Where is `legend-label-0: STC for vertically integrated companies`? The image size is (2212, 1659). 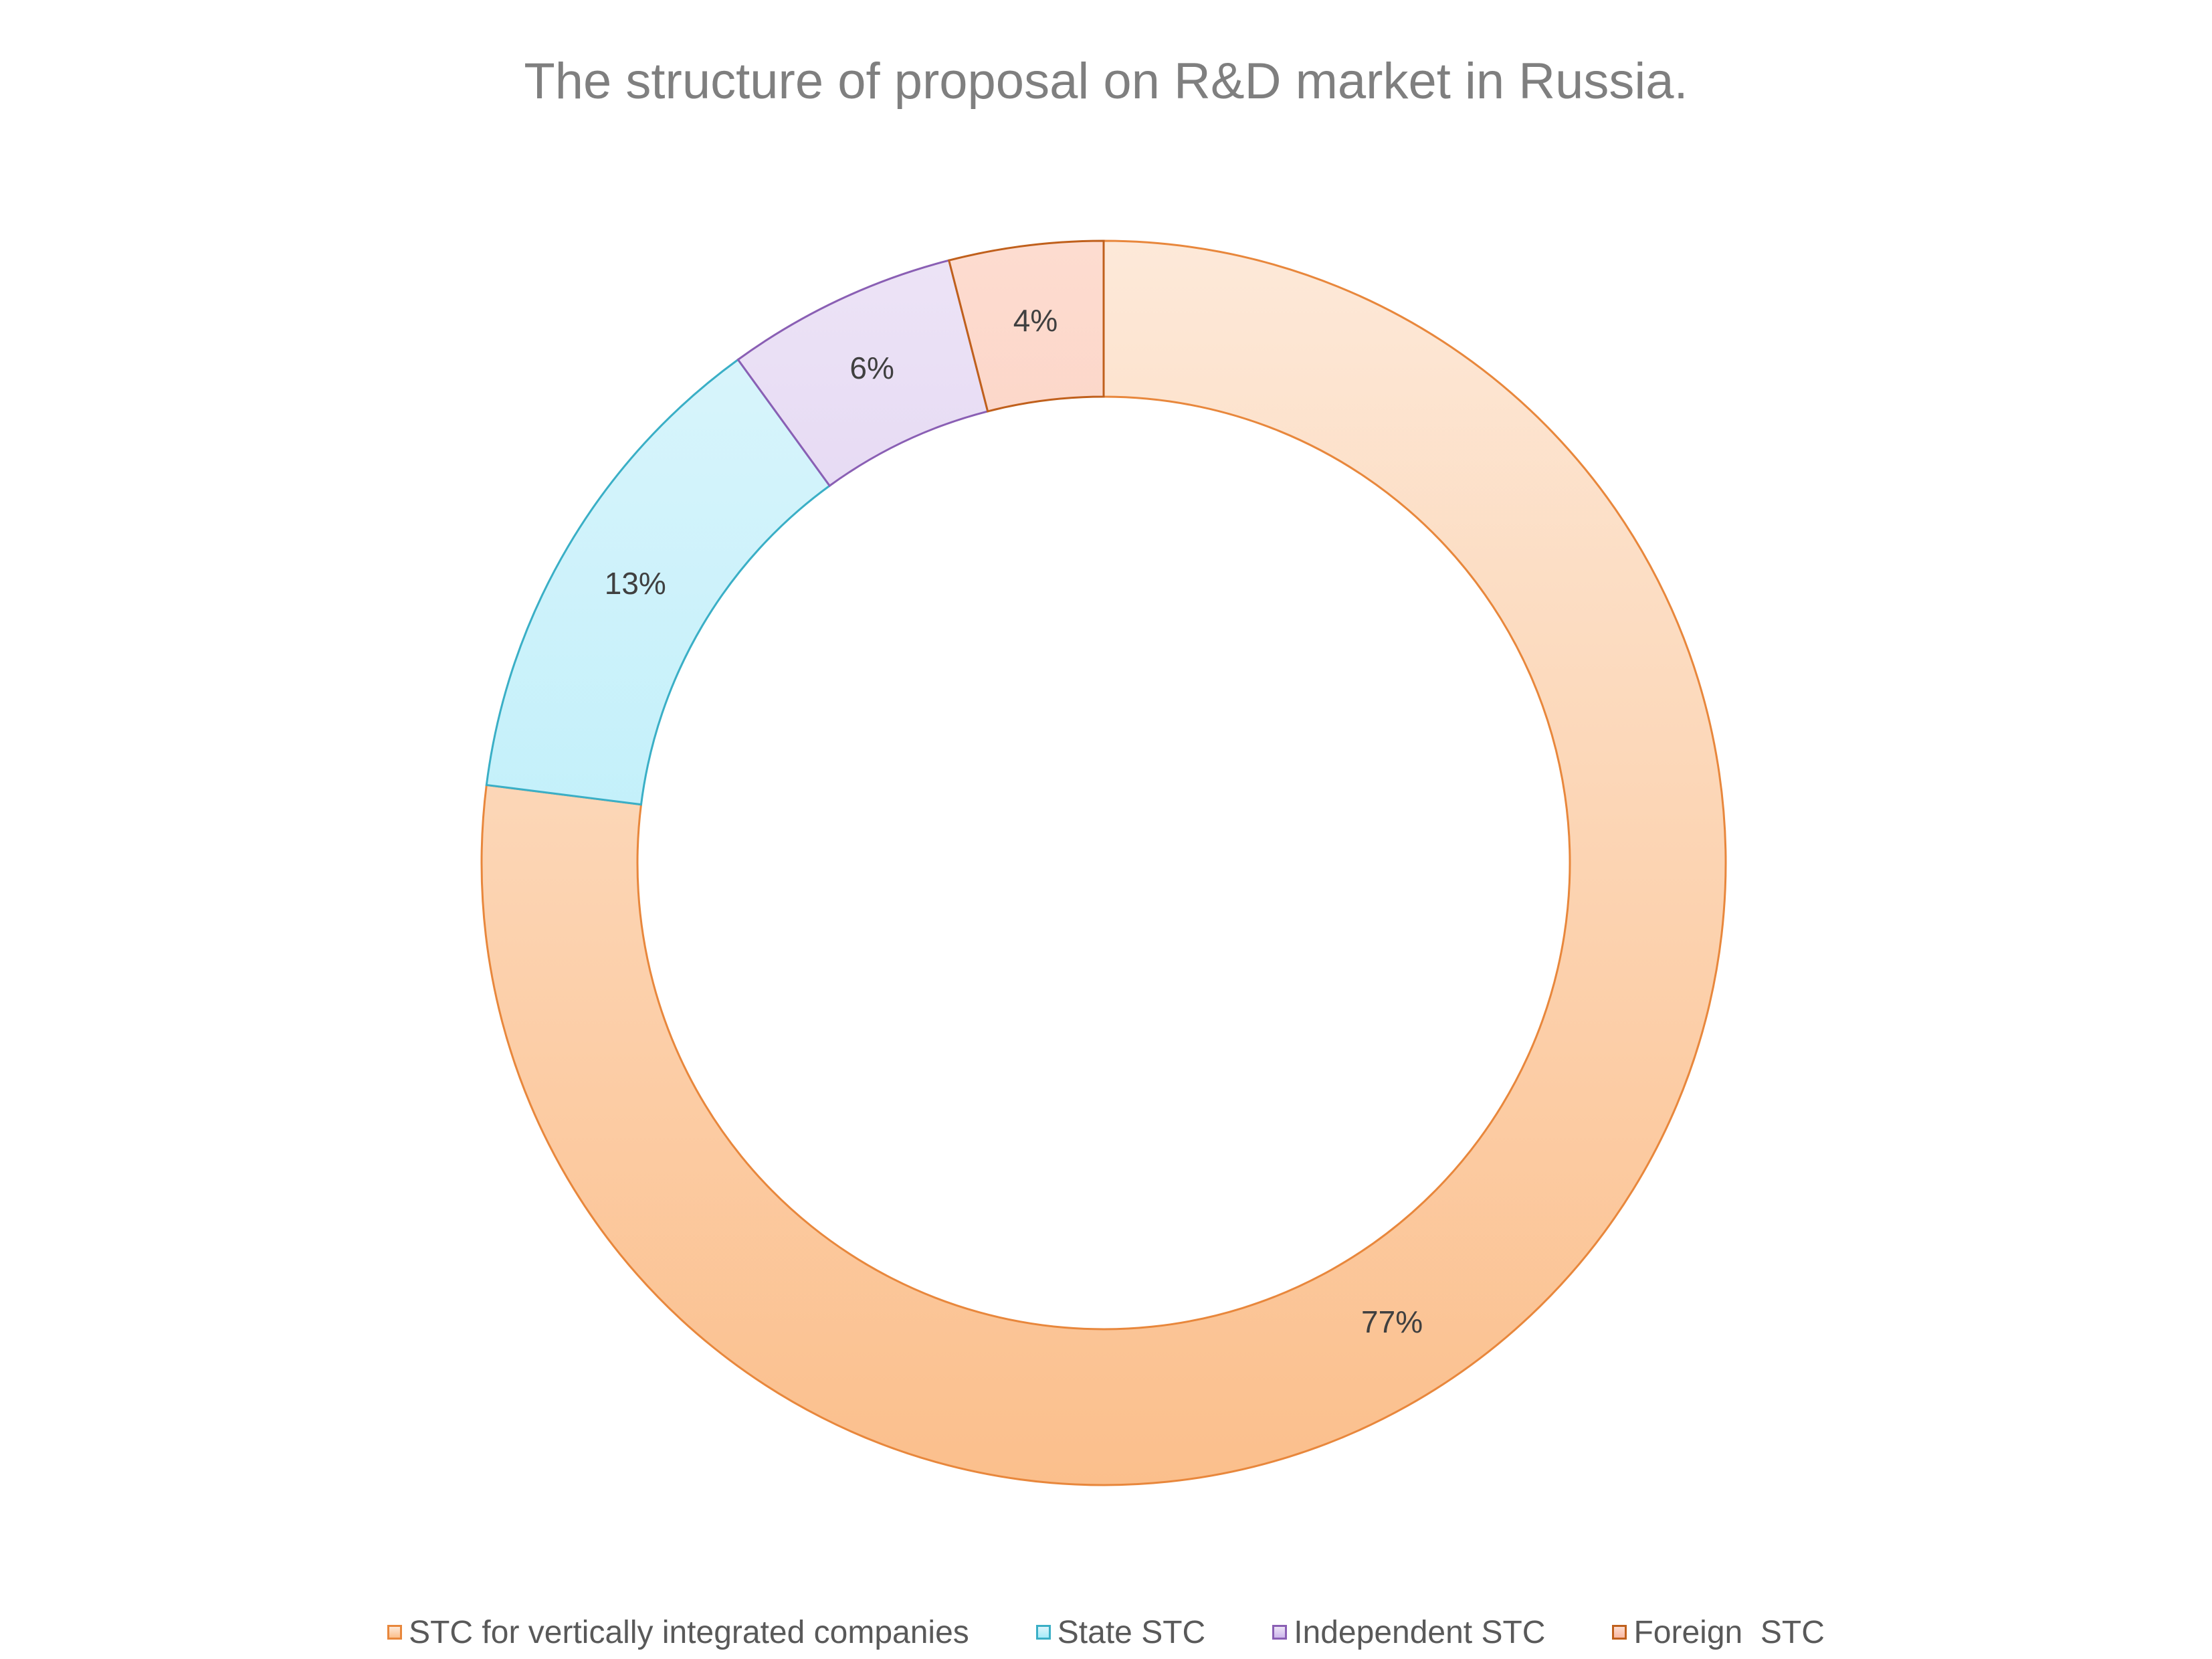
legend-label-0: STC for vertically integrated companies is located at coordinates (689, 1632).